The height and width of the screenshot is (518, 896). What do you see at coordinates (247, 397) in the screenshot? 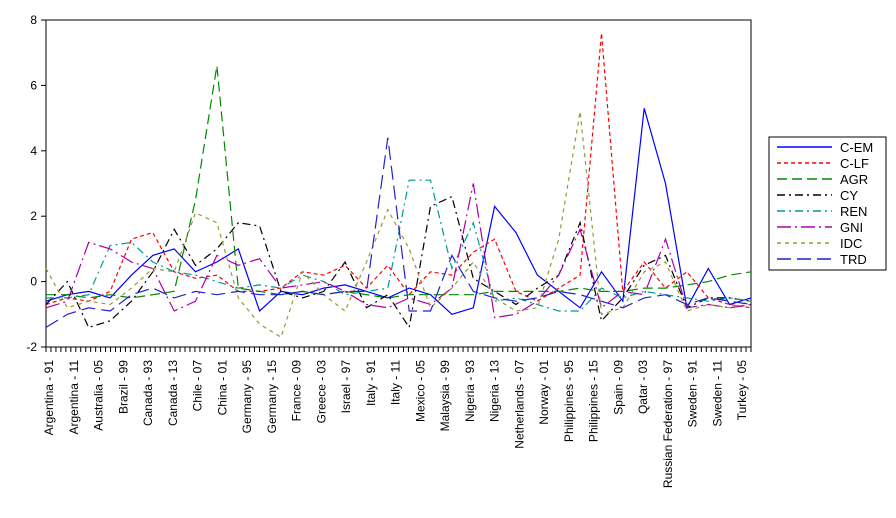
I see `x-tick-label: Germany - 95` at bounding box center [247, 397].